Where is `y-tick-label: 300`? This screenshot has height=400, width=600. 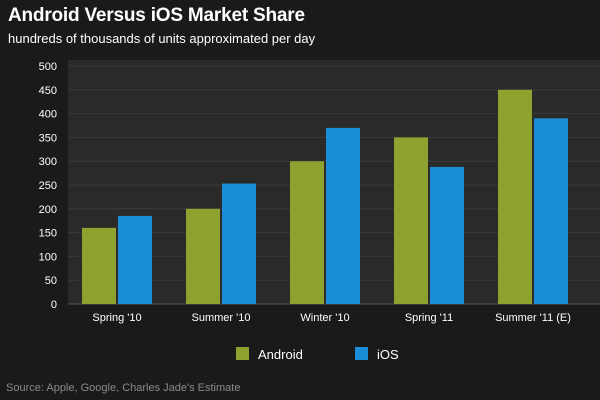 y-tick-label: 300 is located at coordinates (48, 162).